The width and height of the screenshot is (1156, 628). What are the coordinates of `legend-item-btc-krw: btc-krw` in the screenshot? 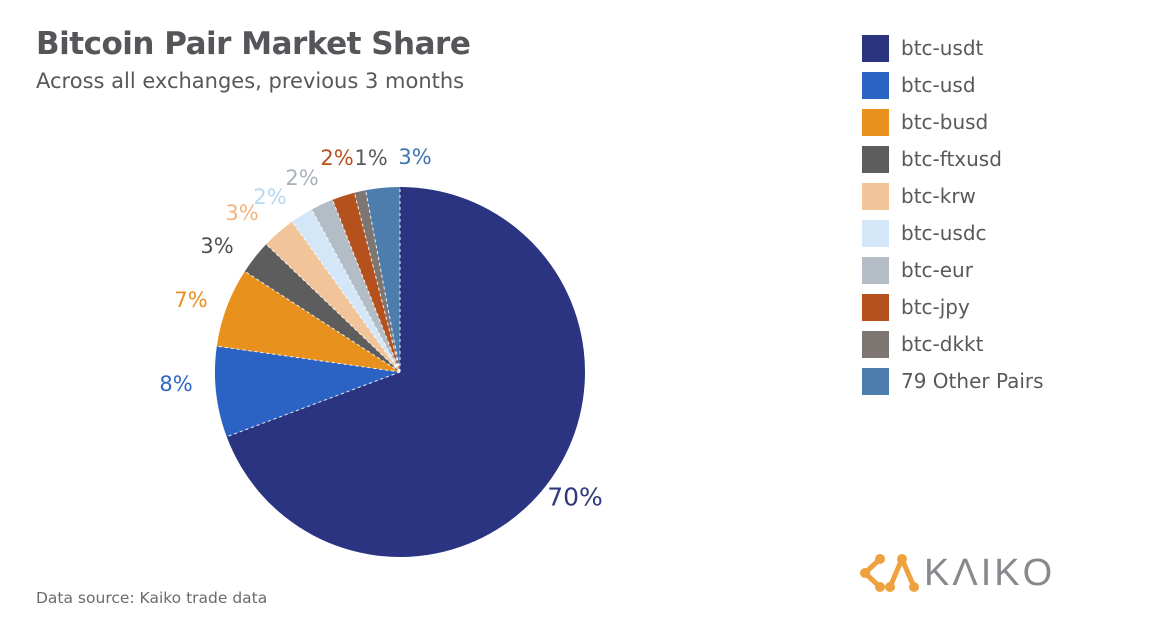 It's located at (953, 196).